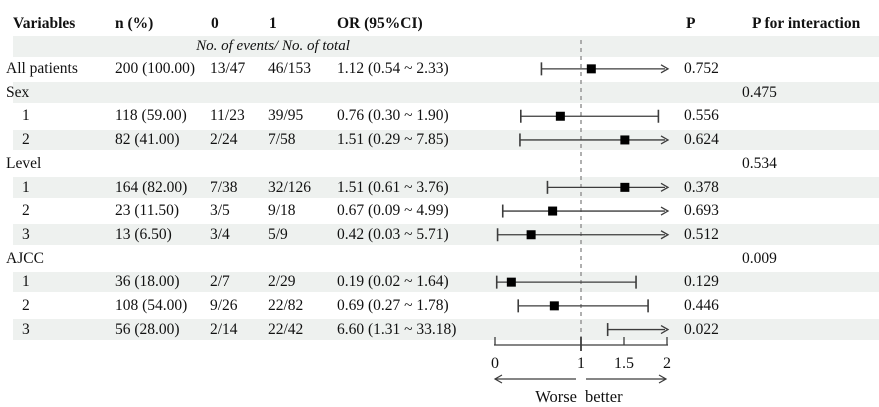 The height and width of the screenshot is (407, 879). I want to click on worse-label: Worse, so click(556, 396).